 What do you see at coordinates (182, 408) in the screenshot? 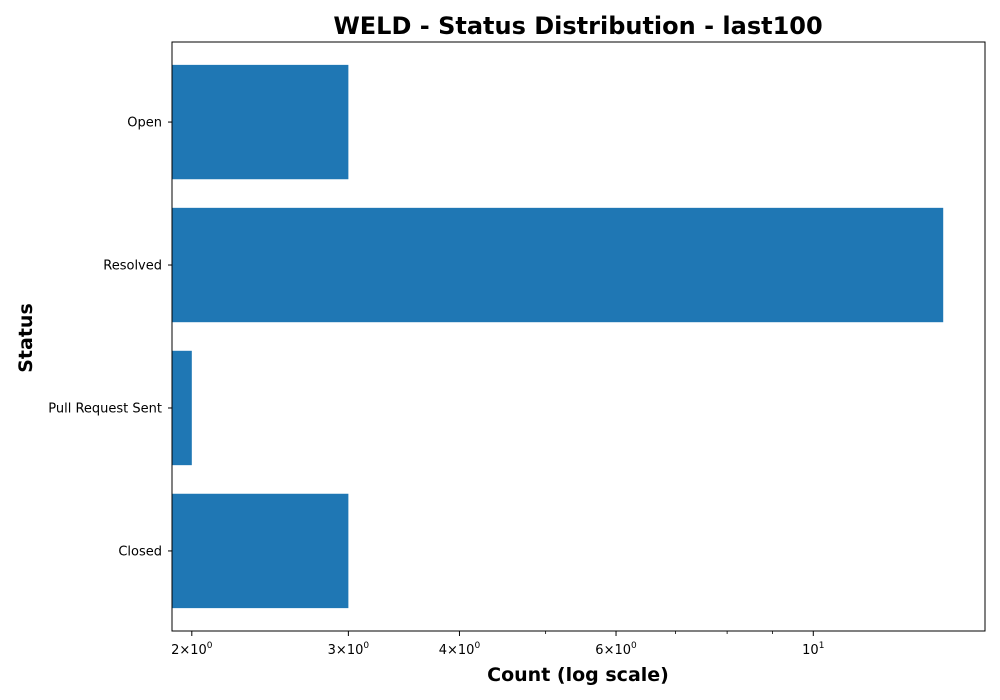
I see `bar-pull-request-sent` at bounding box center [182, 408].